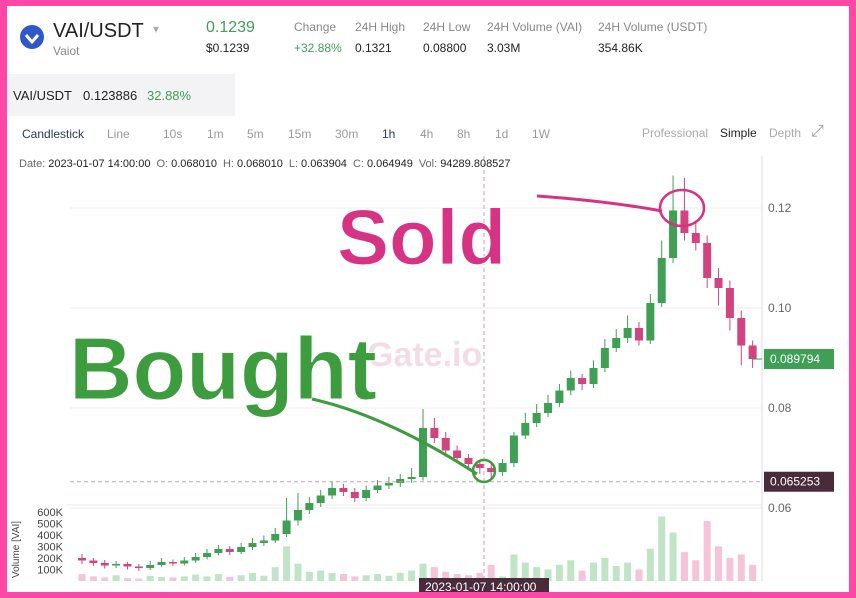 The width and height of the screenshot is (856, 598). What do you see at coordinates (427, 134) in the screenshot?
I see `toolbar-tab: 4h` at bounding box center [427, 134].